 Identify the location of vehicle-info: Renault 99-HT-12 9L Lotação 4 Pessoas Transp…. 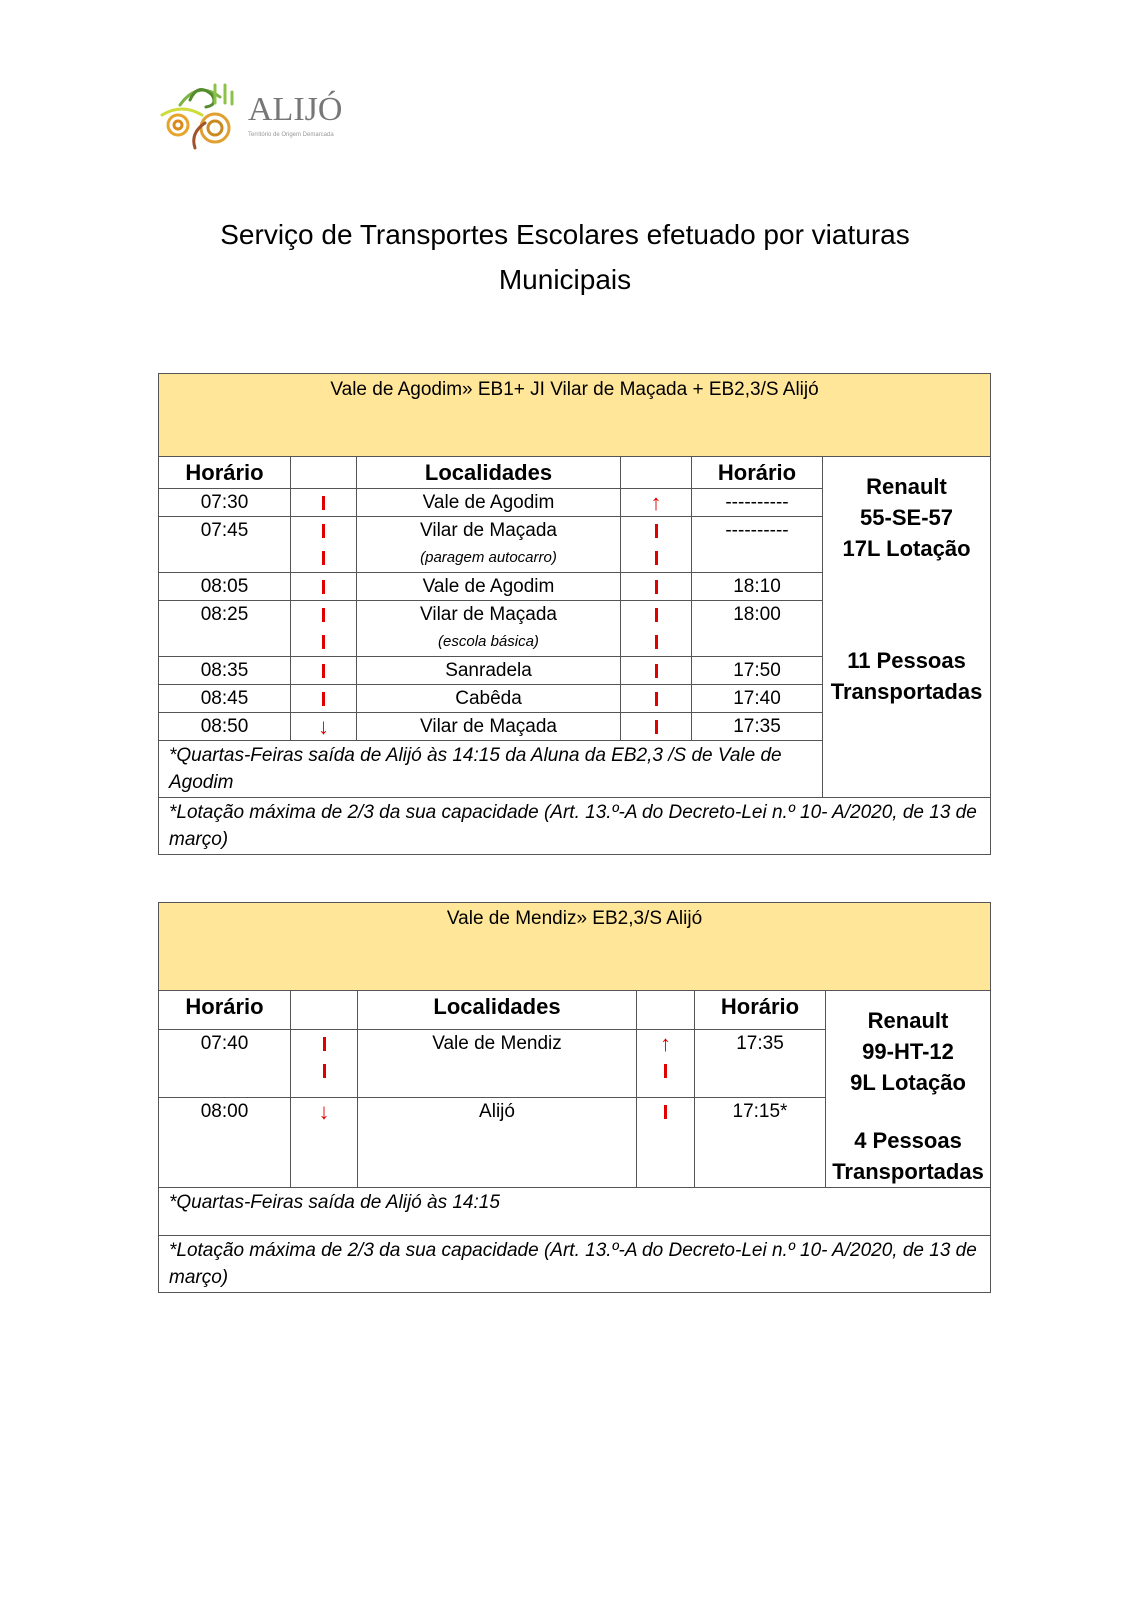
(908, 1089).